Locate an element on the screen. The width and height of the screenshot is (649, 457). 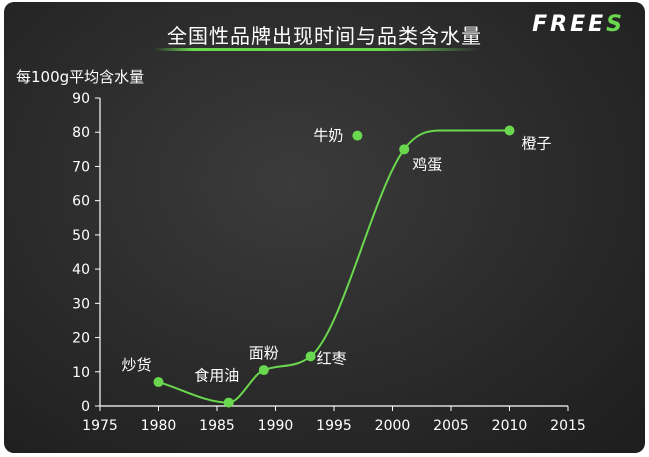
data-point-label: 牛奶 is located at coordinates (328, 136).